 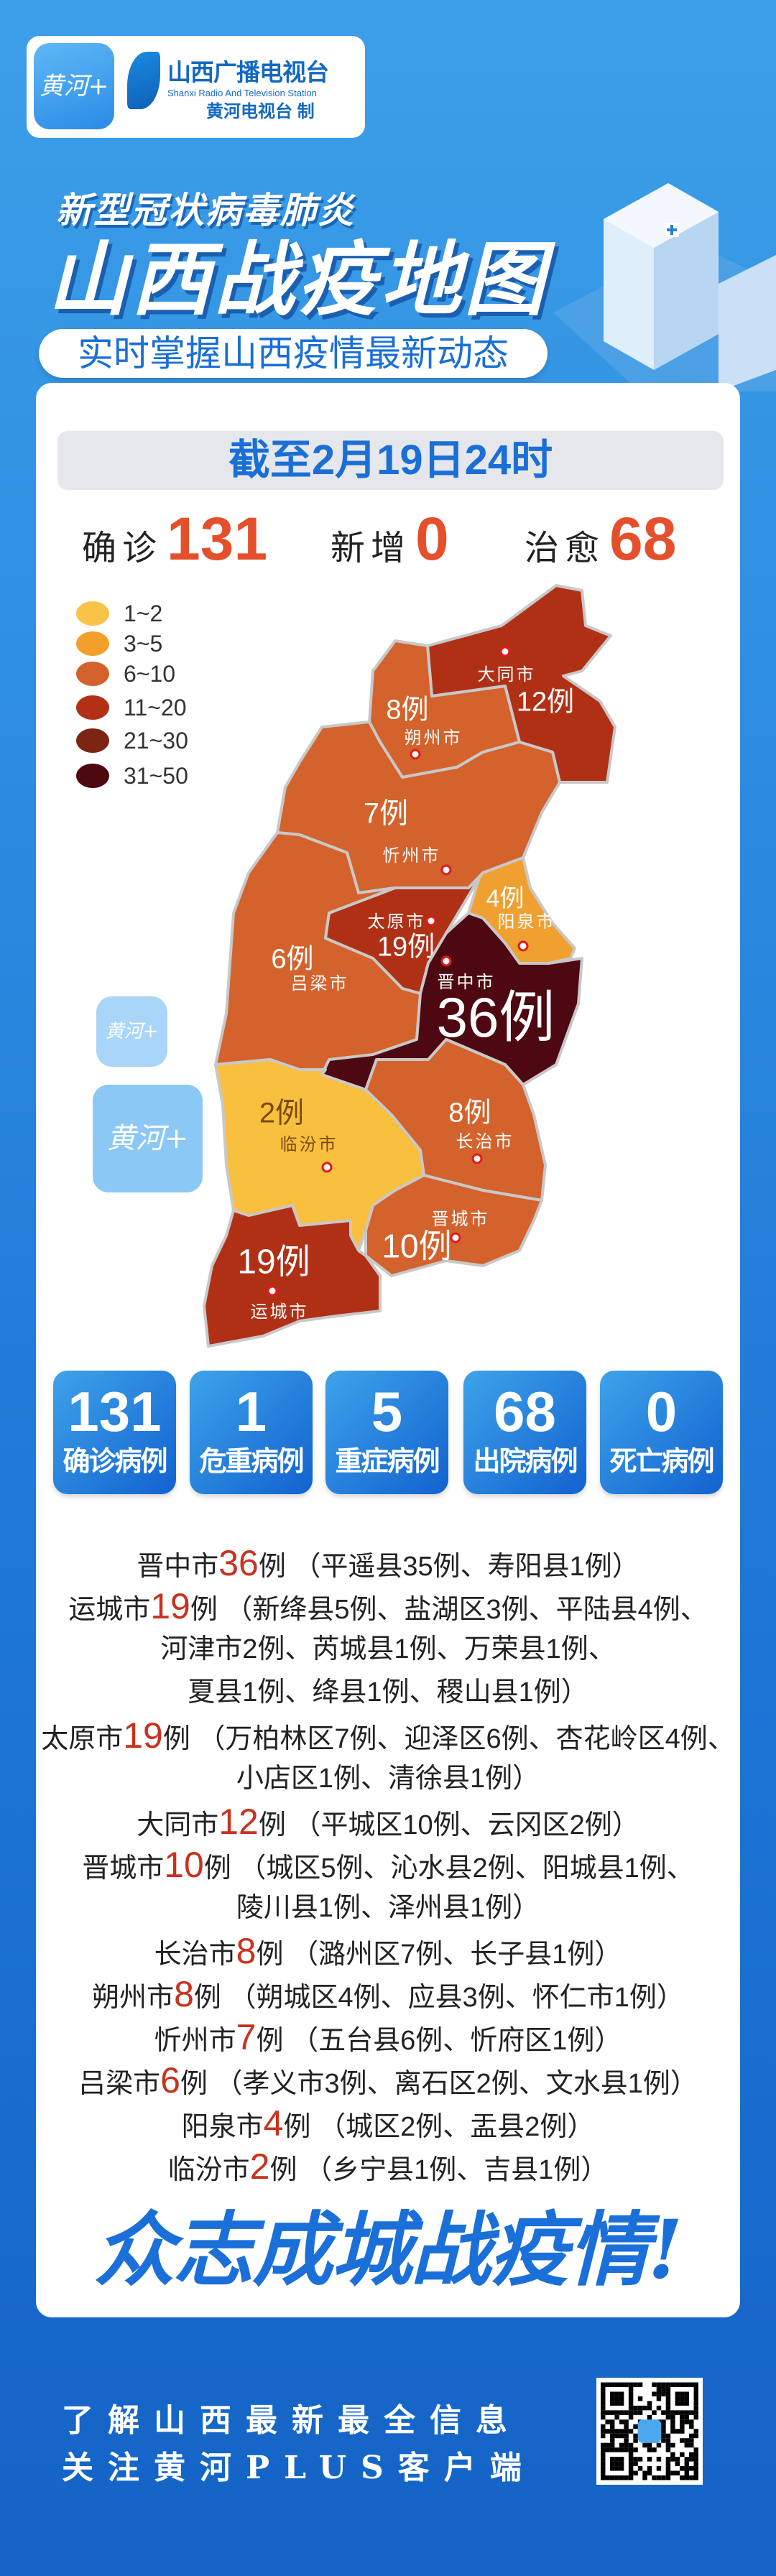 I want to click on district-detail: 小店区1例、清徐县1例）, so click(x=388, y=1779).